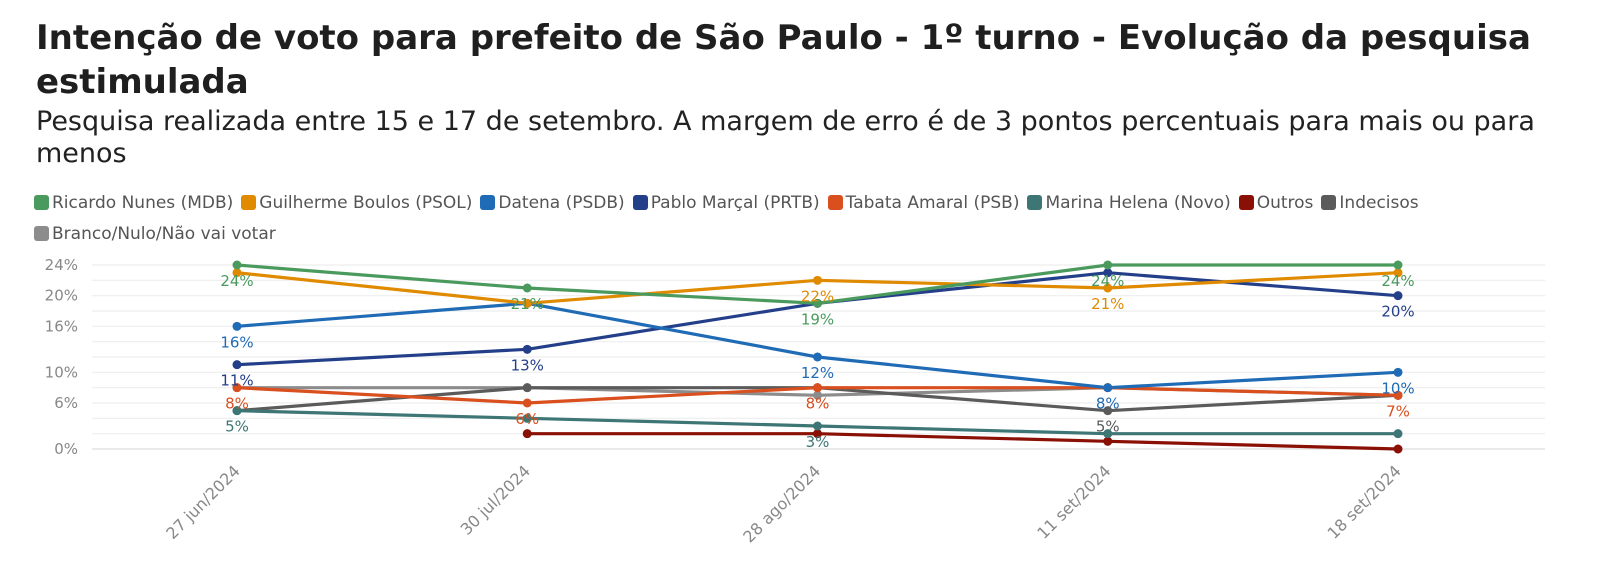  I want to click on y-tick-label: 0%, so click(66, 449).